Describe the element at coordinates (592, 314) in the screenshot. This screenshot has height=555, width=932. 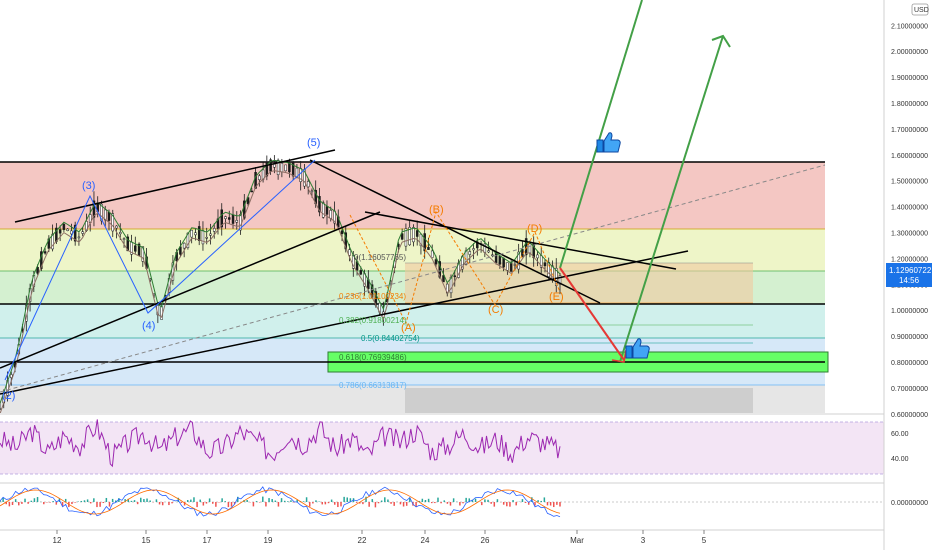
I see `projection-down-arrow` at that location.